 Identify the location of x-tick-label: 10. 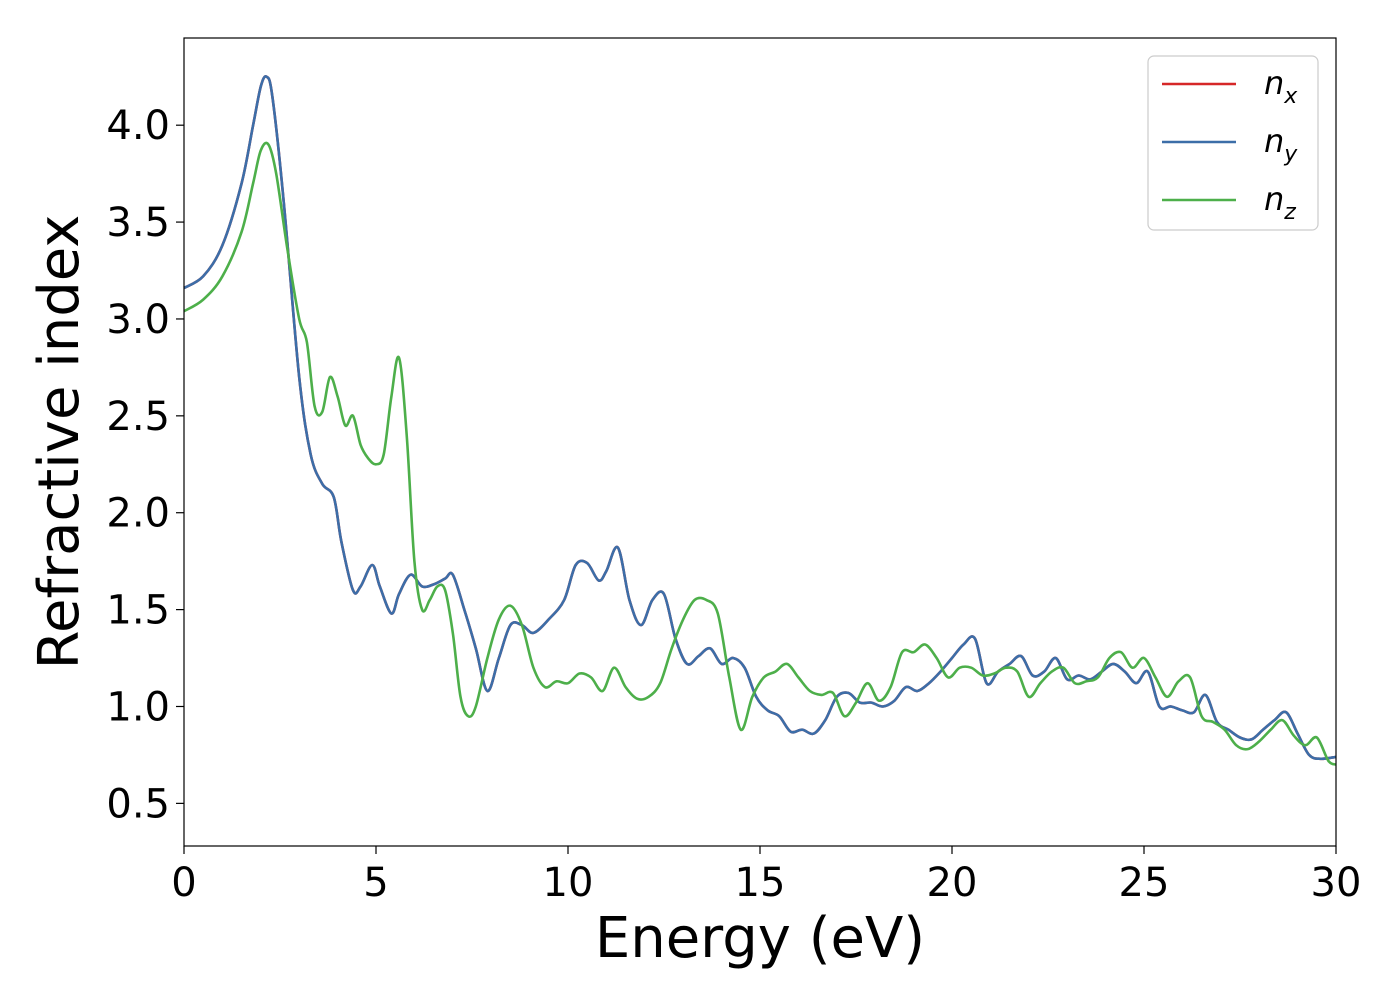
(568, 883).